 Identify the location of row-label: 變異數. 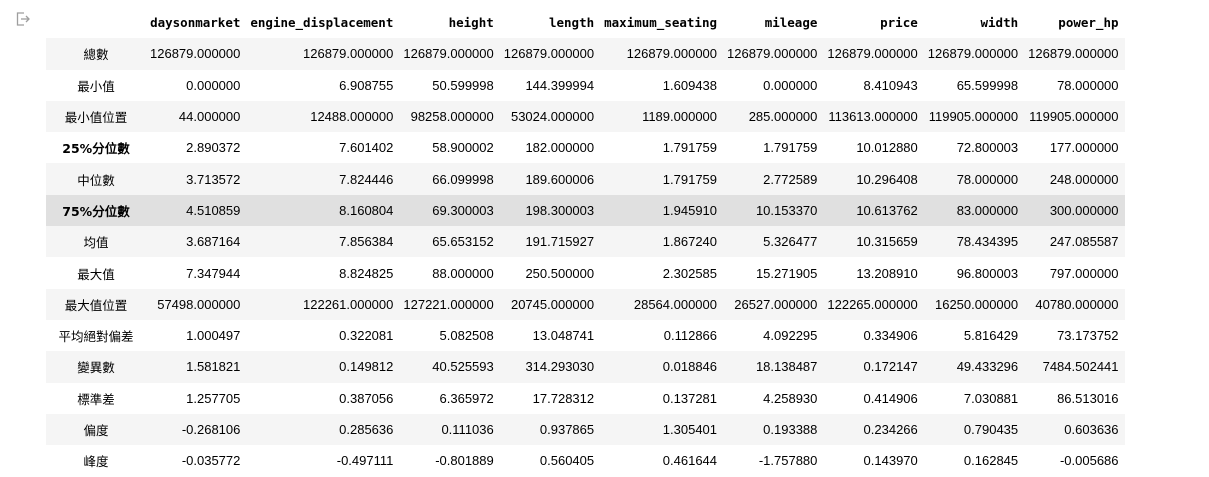
(96, 368).